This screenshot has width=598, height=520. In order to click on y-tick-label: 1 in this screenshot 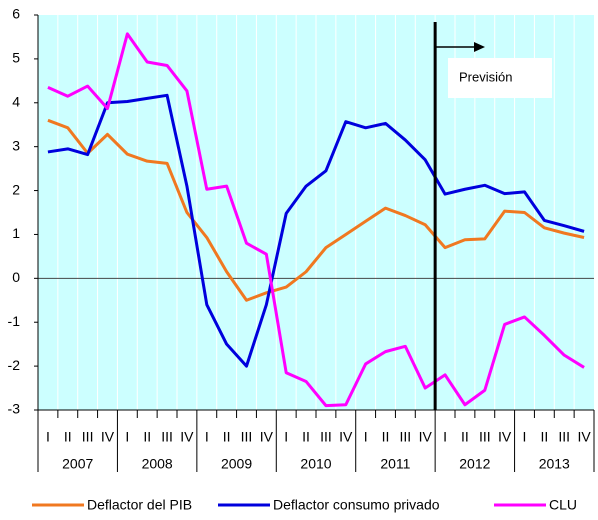, I will do `click(16, 233)`.